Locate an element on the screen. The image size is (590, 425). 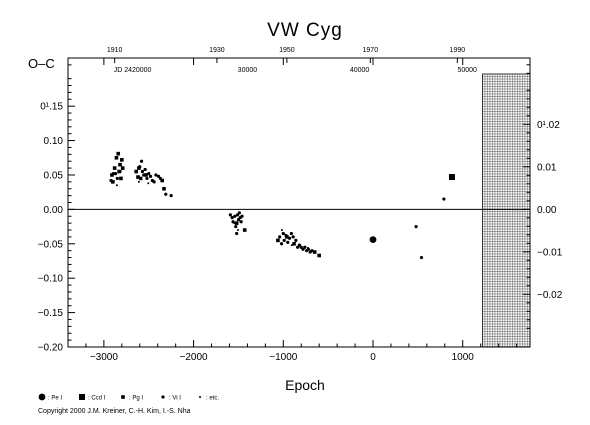
y-tick-label: 0¹.15 is located at coordinates (51, 107).